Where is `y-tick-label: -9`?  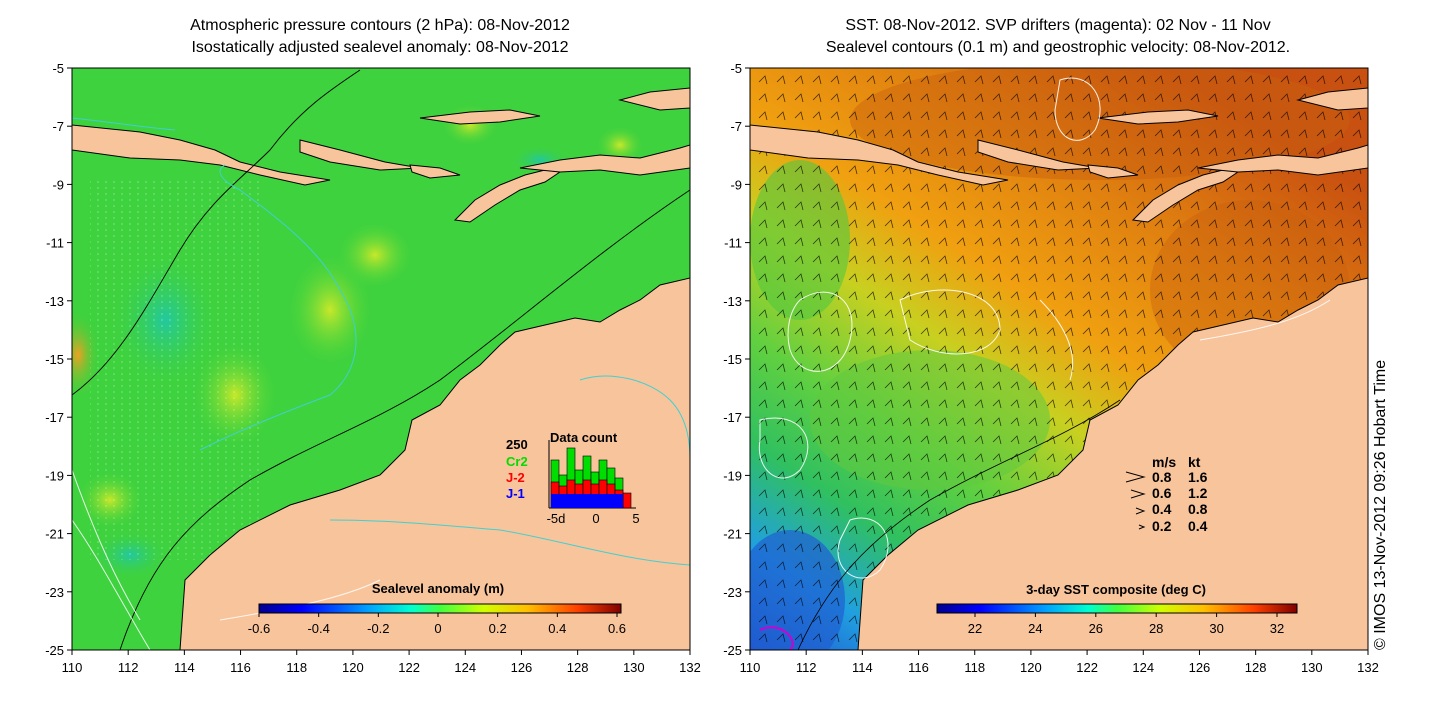
y-tick-label: -9 is located at coordinates (58, 184).